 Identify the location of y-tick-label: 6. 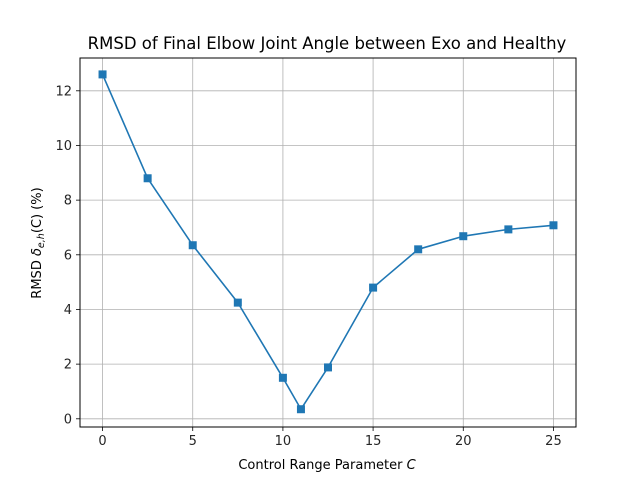
(68, 255).